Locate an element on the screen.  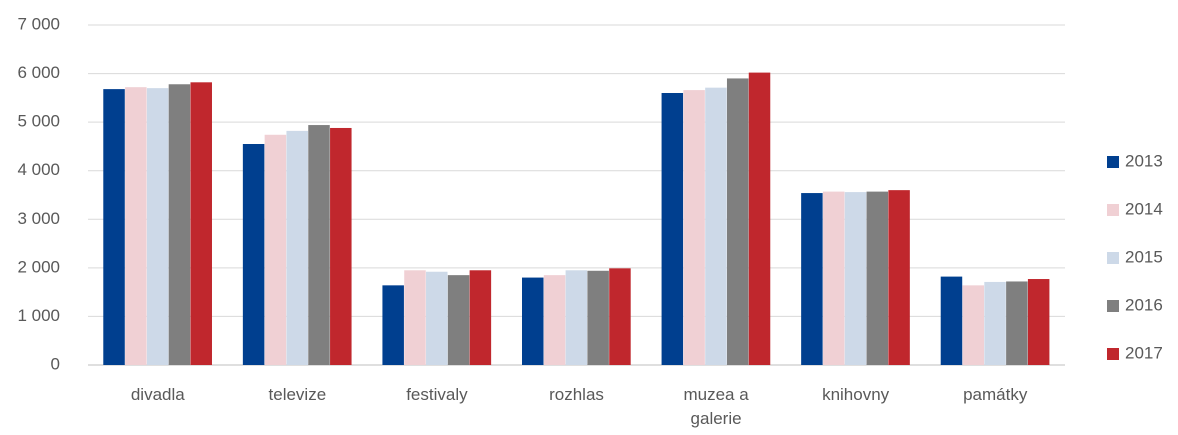
legend-label: 2016 is located at coordinates (1144, 304).